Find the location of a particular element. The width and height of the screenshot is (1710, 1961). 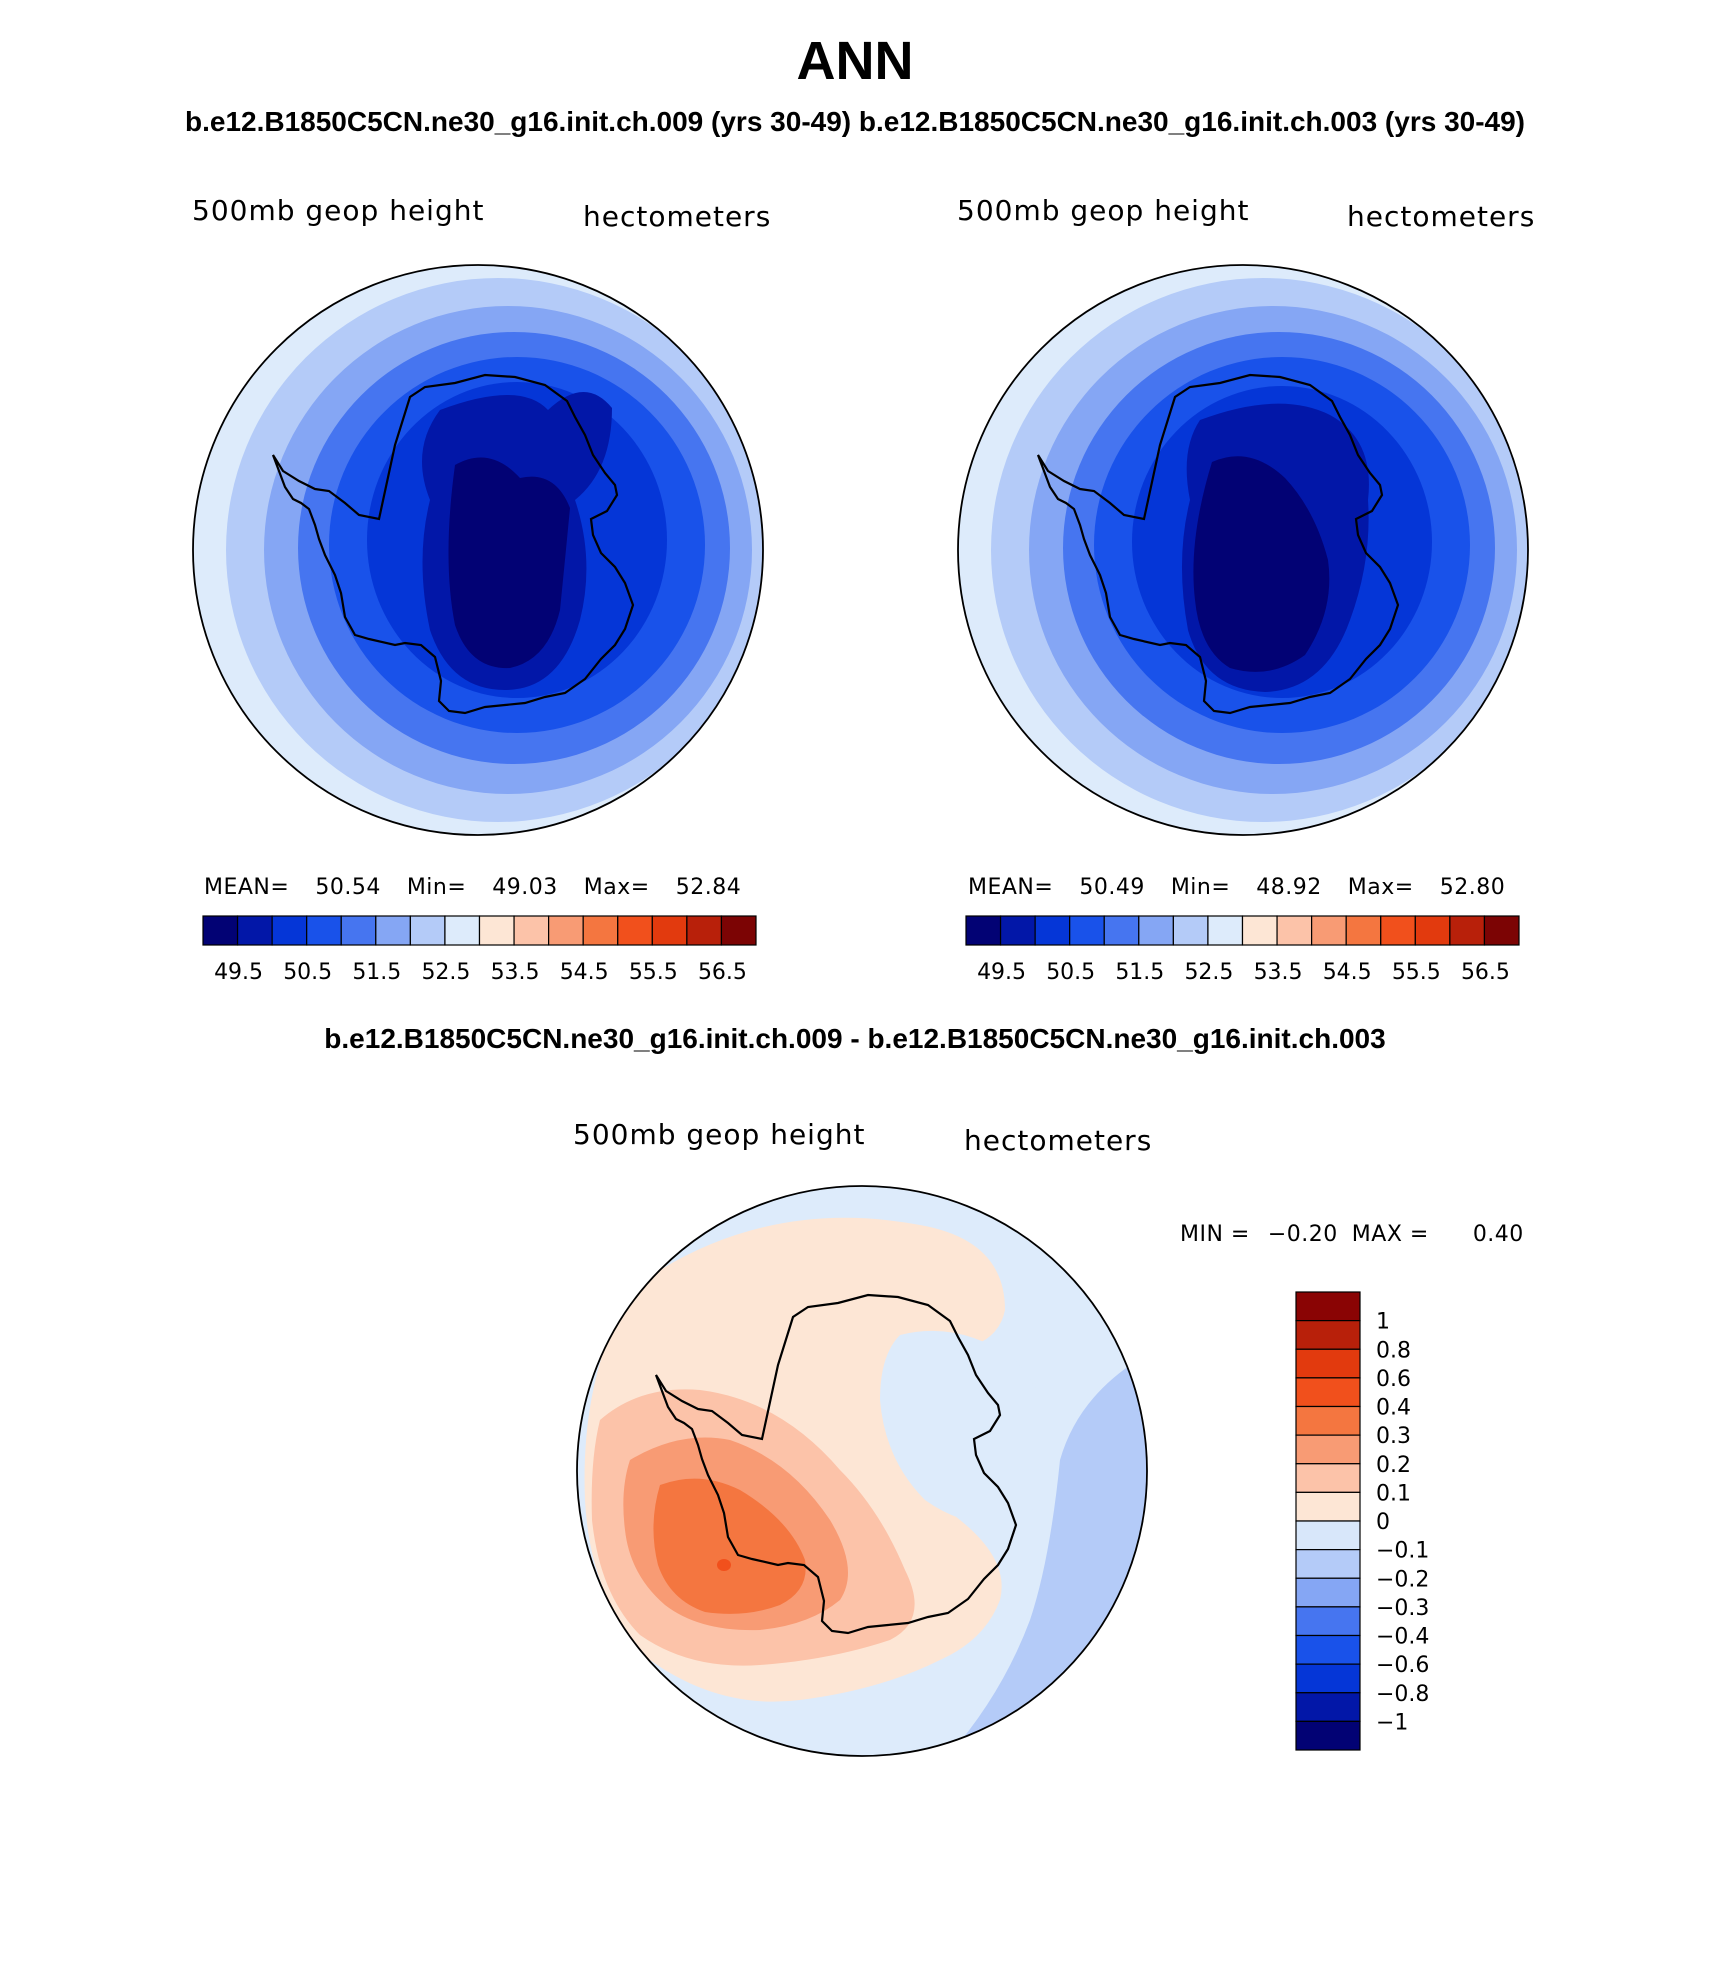

panel2-max-label: Max= is located at coordinates (1380, 887).